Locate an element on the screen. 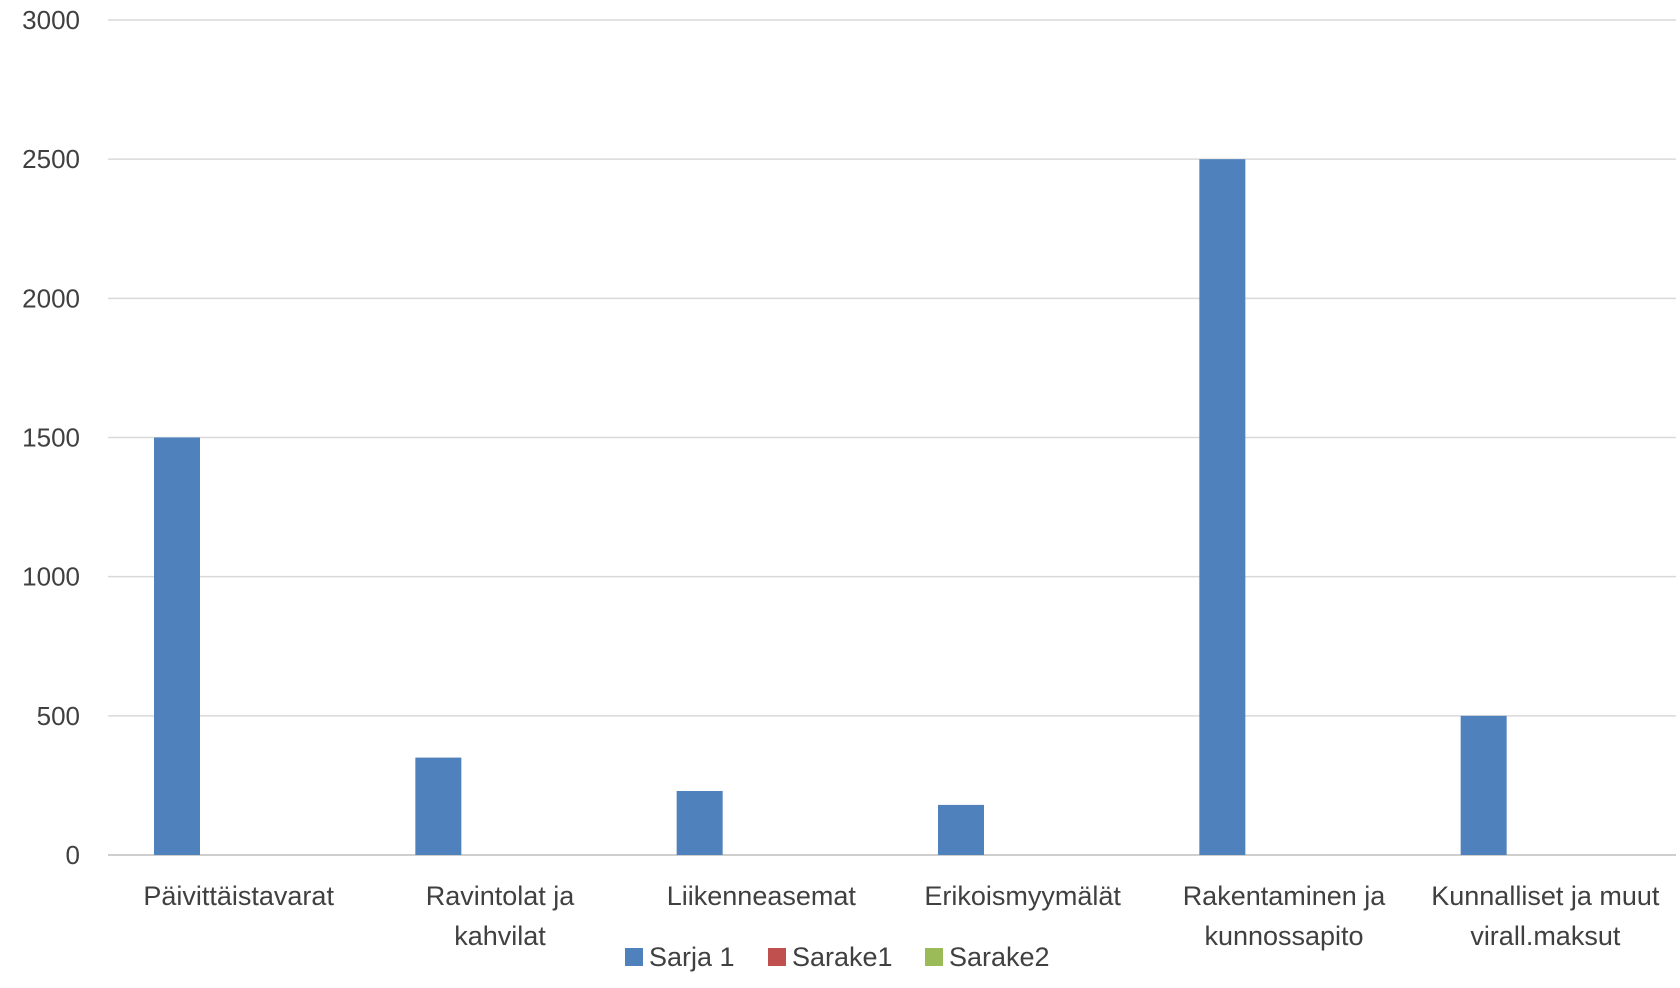 This screenshot has height=988, width=1680. x-category-label-line: Erikoismyymälät is located at coordinates (1022, 896).